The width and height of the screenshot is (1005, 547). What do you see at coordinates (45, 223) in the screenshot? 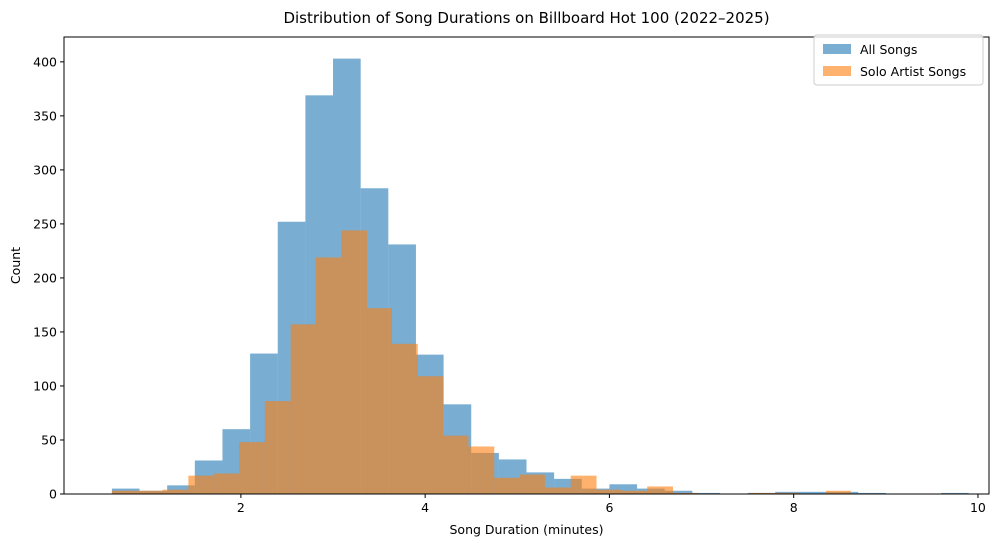
I see `y-tick-label: 250` at bounding box center [45, 223].